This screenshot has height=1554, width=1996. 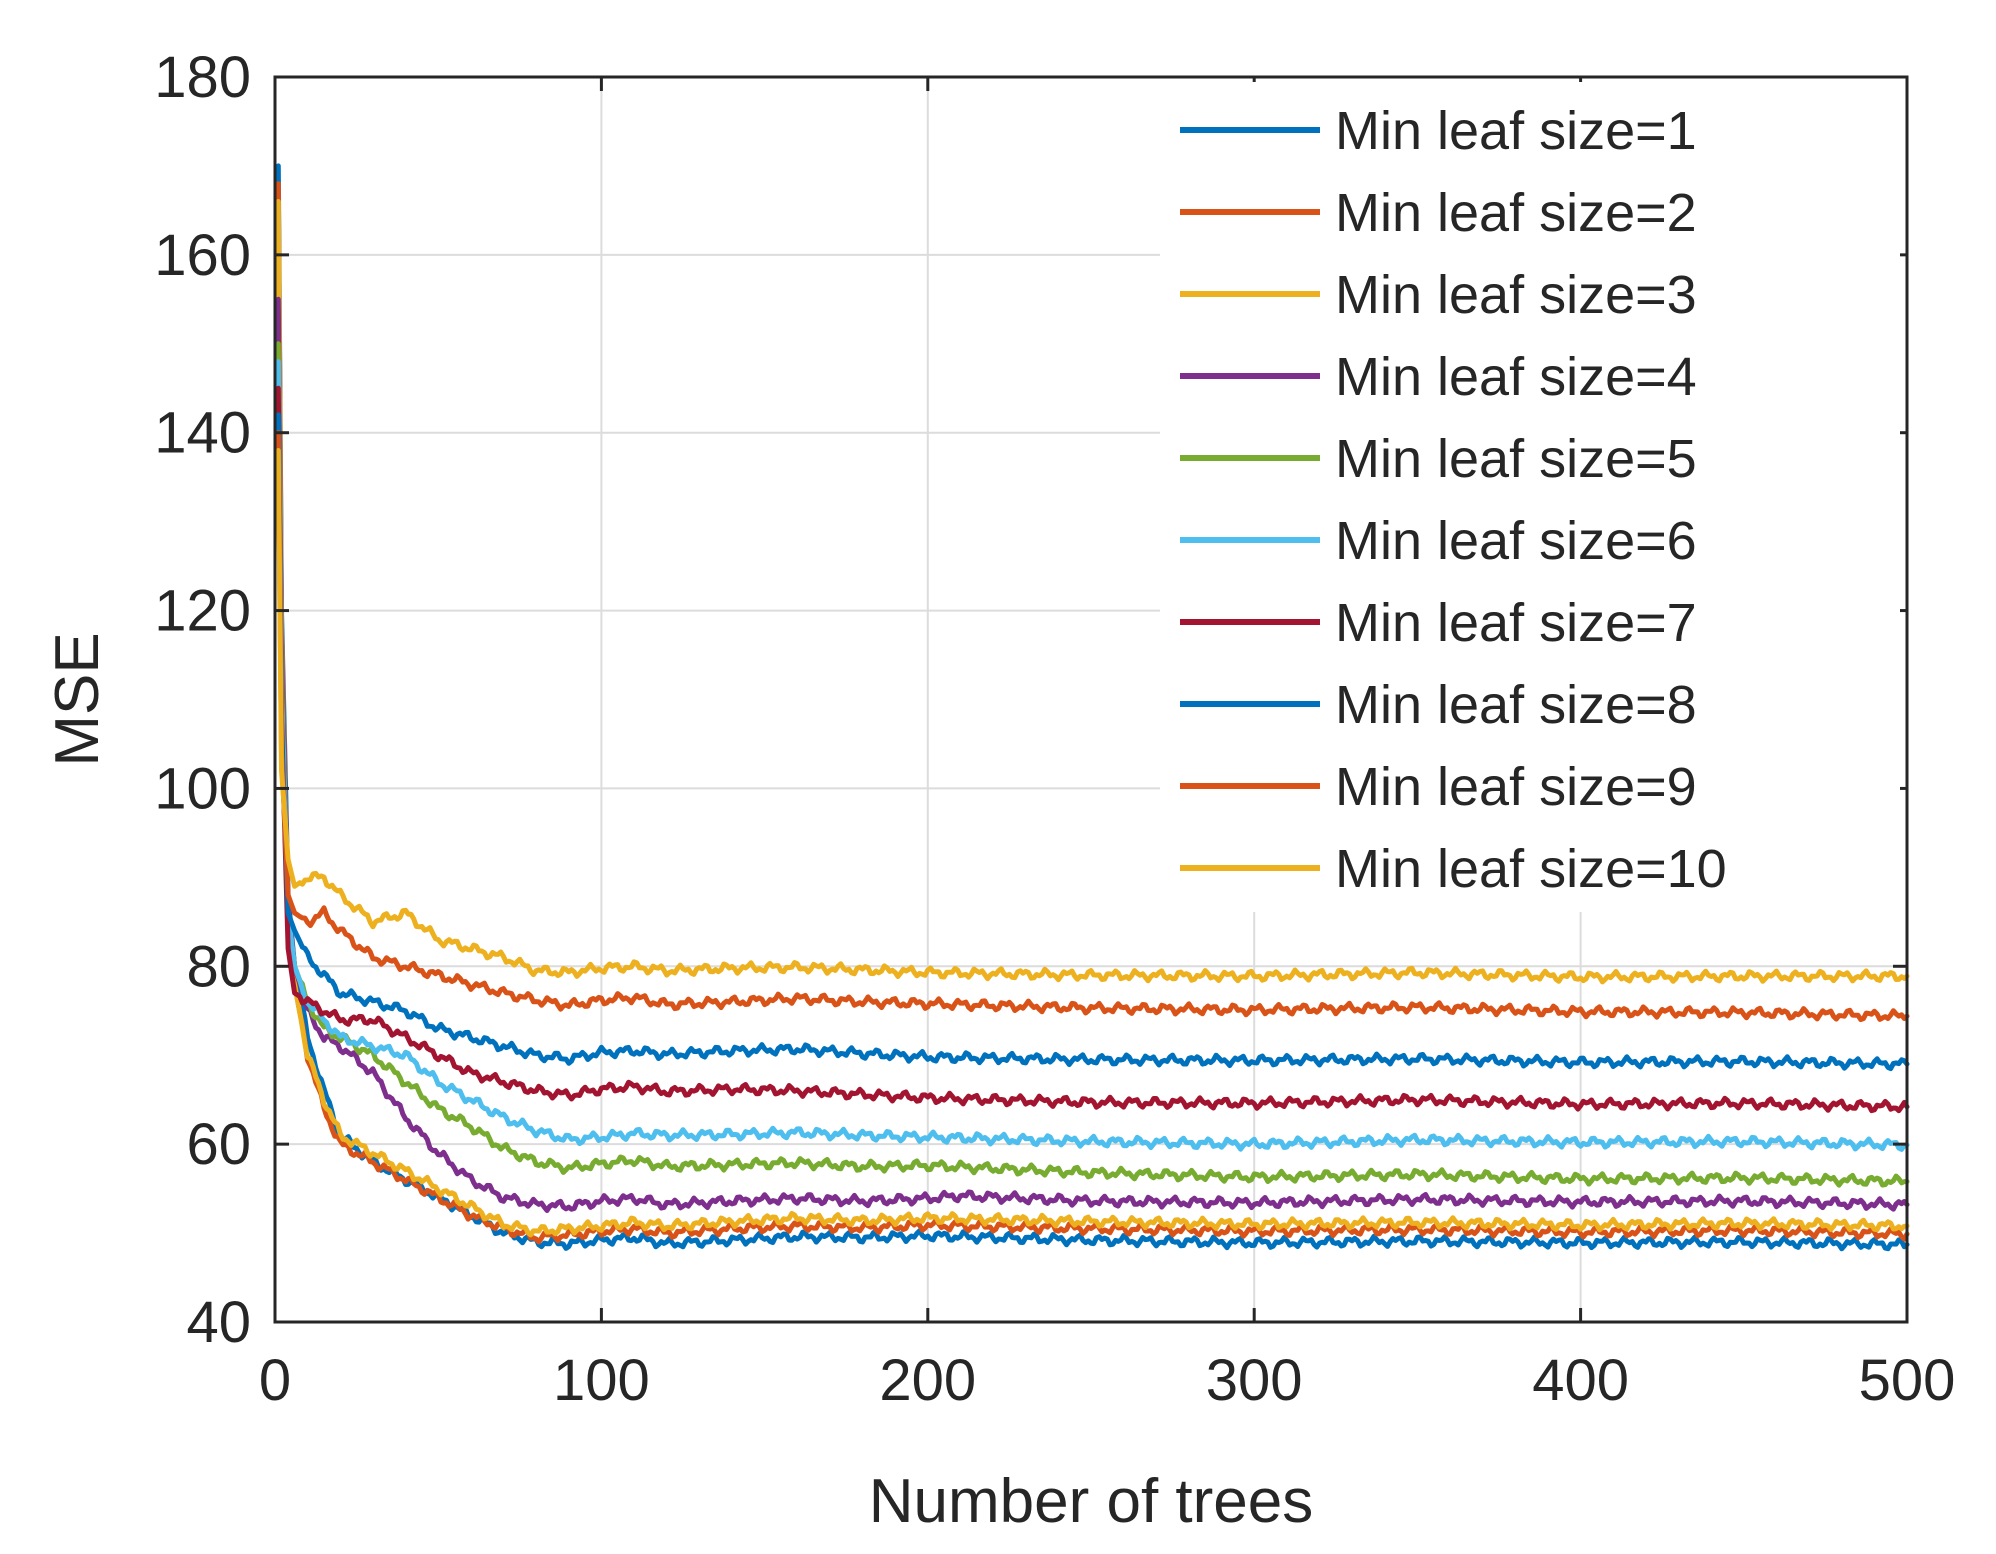 What do you see at coordinates (1516, 705) in the screenshot?
I see `legend-label-8: Min leaf size=8` at bounding box center [1516, 705].